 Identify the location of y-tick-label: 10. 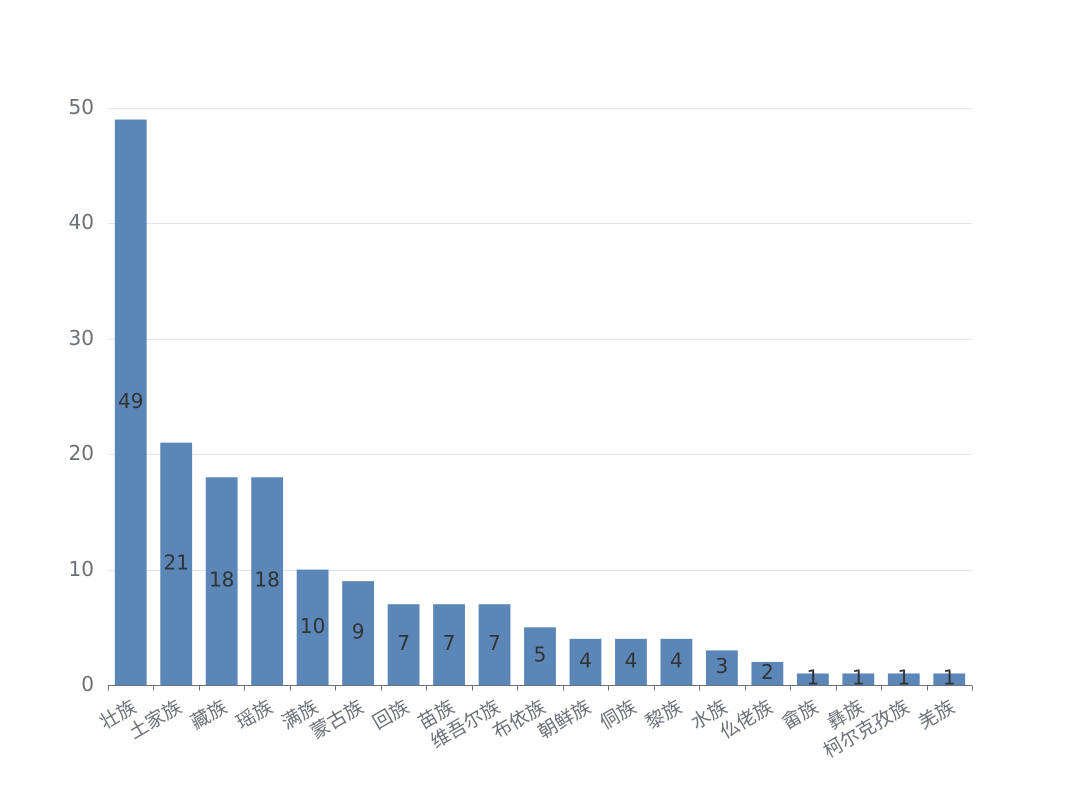
(81, 569).